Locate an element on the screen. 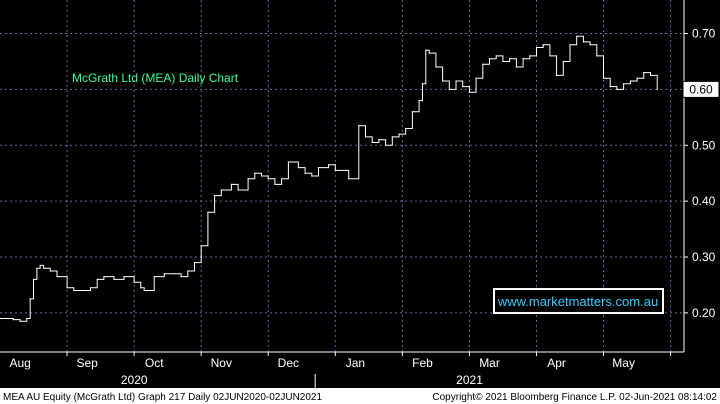  watermark-link: www.marketmatters.com.au is located at coordinates (577, 301).